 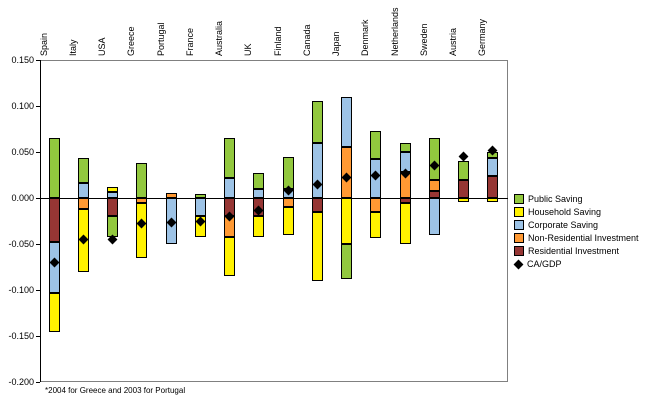 I want to click on bar-segment-canada-public-saving, so click(x=317, y=122).